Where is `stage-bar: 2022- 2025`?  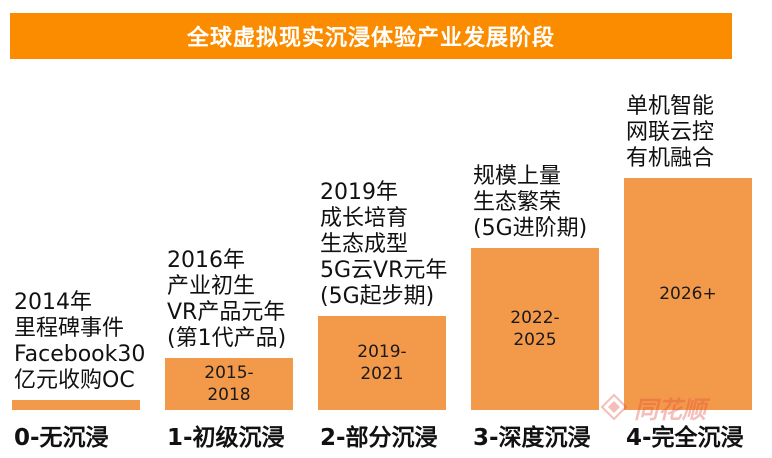
stage-bar: 2022- 2025 is located at coordinates (535, 329).